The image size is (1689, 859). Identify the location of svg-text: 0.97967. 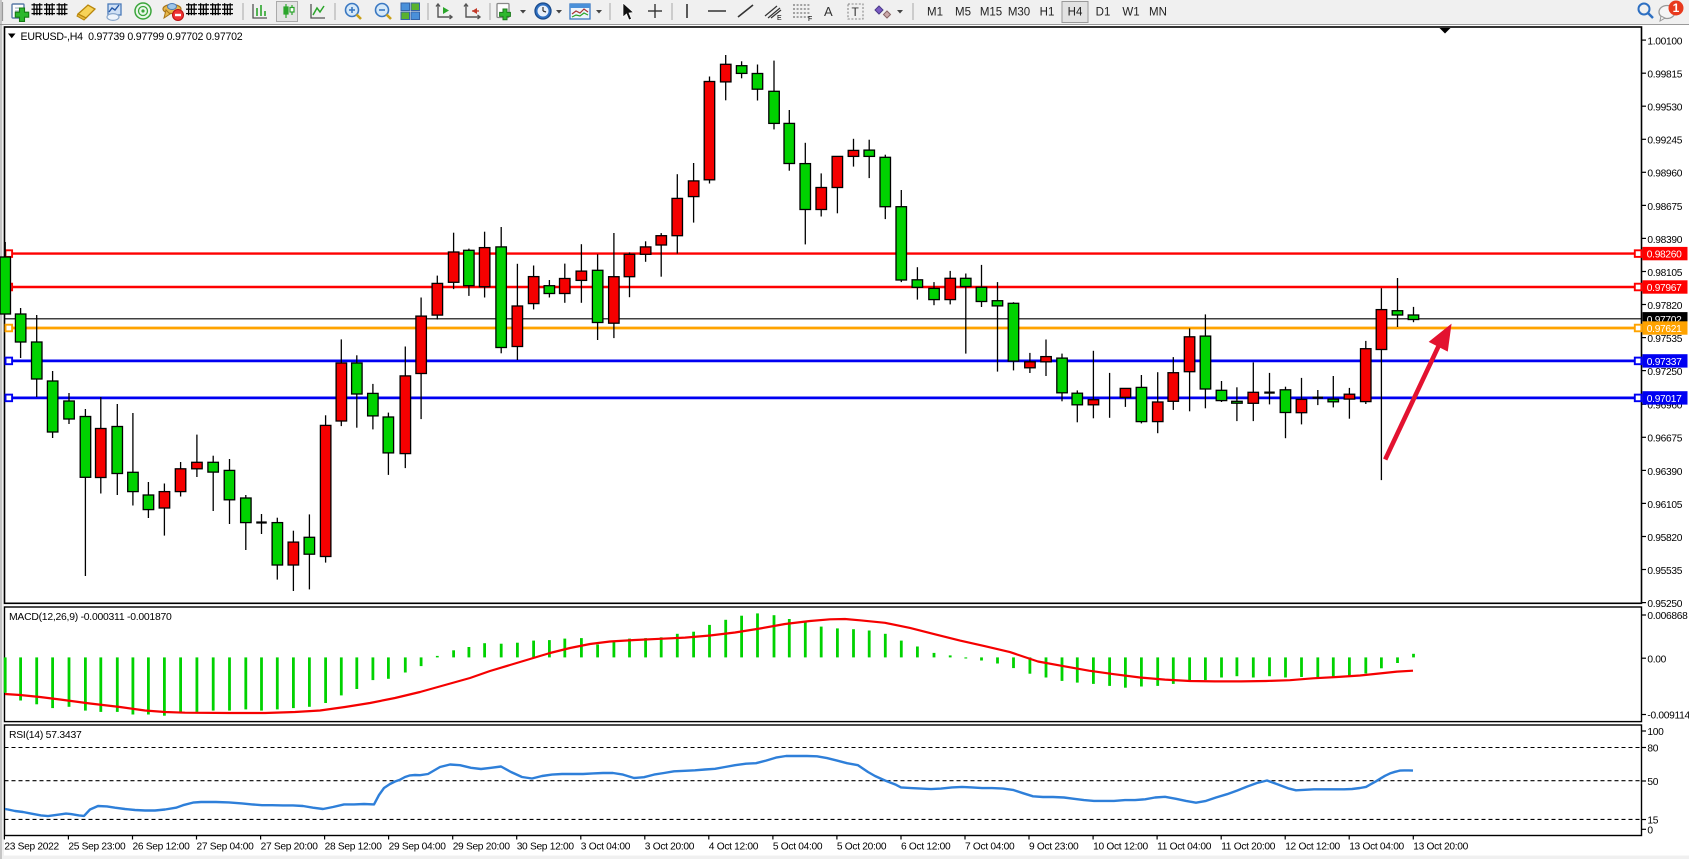
(1664, 288).